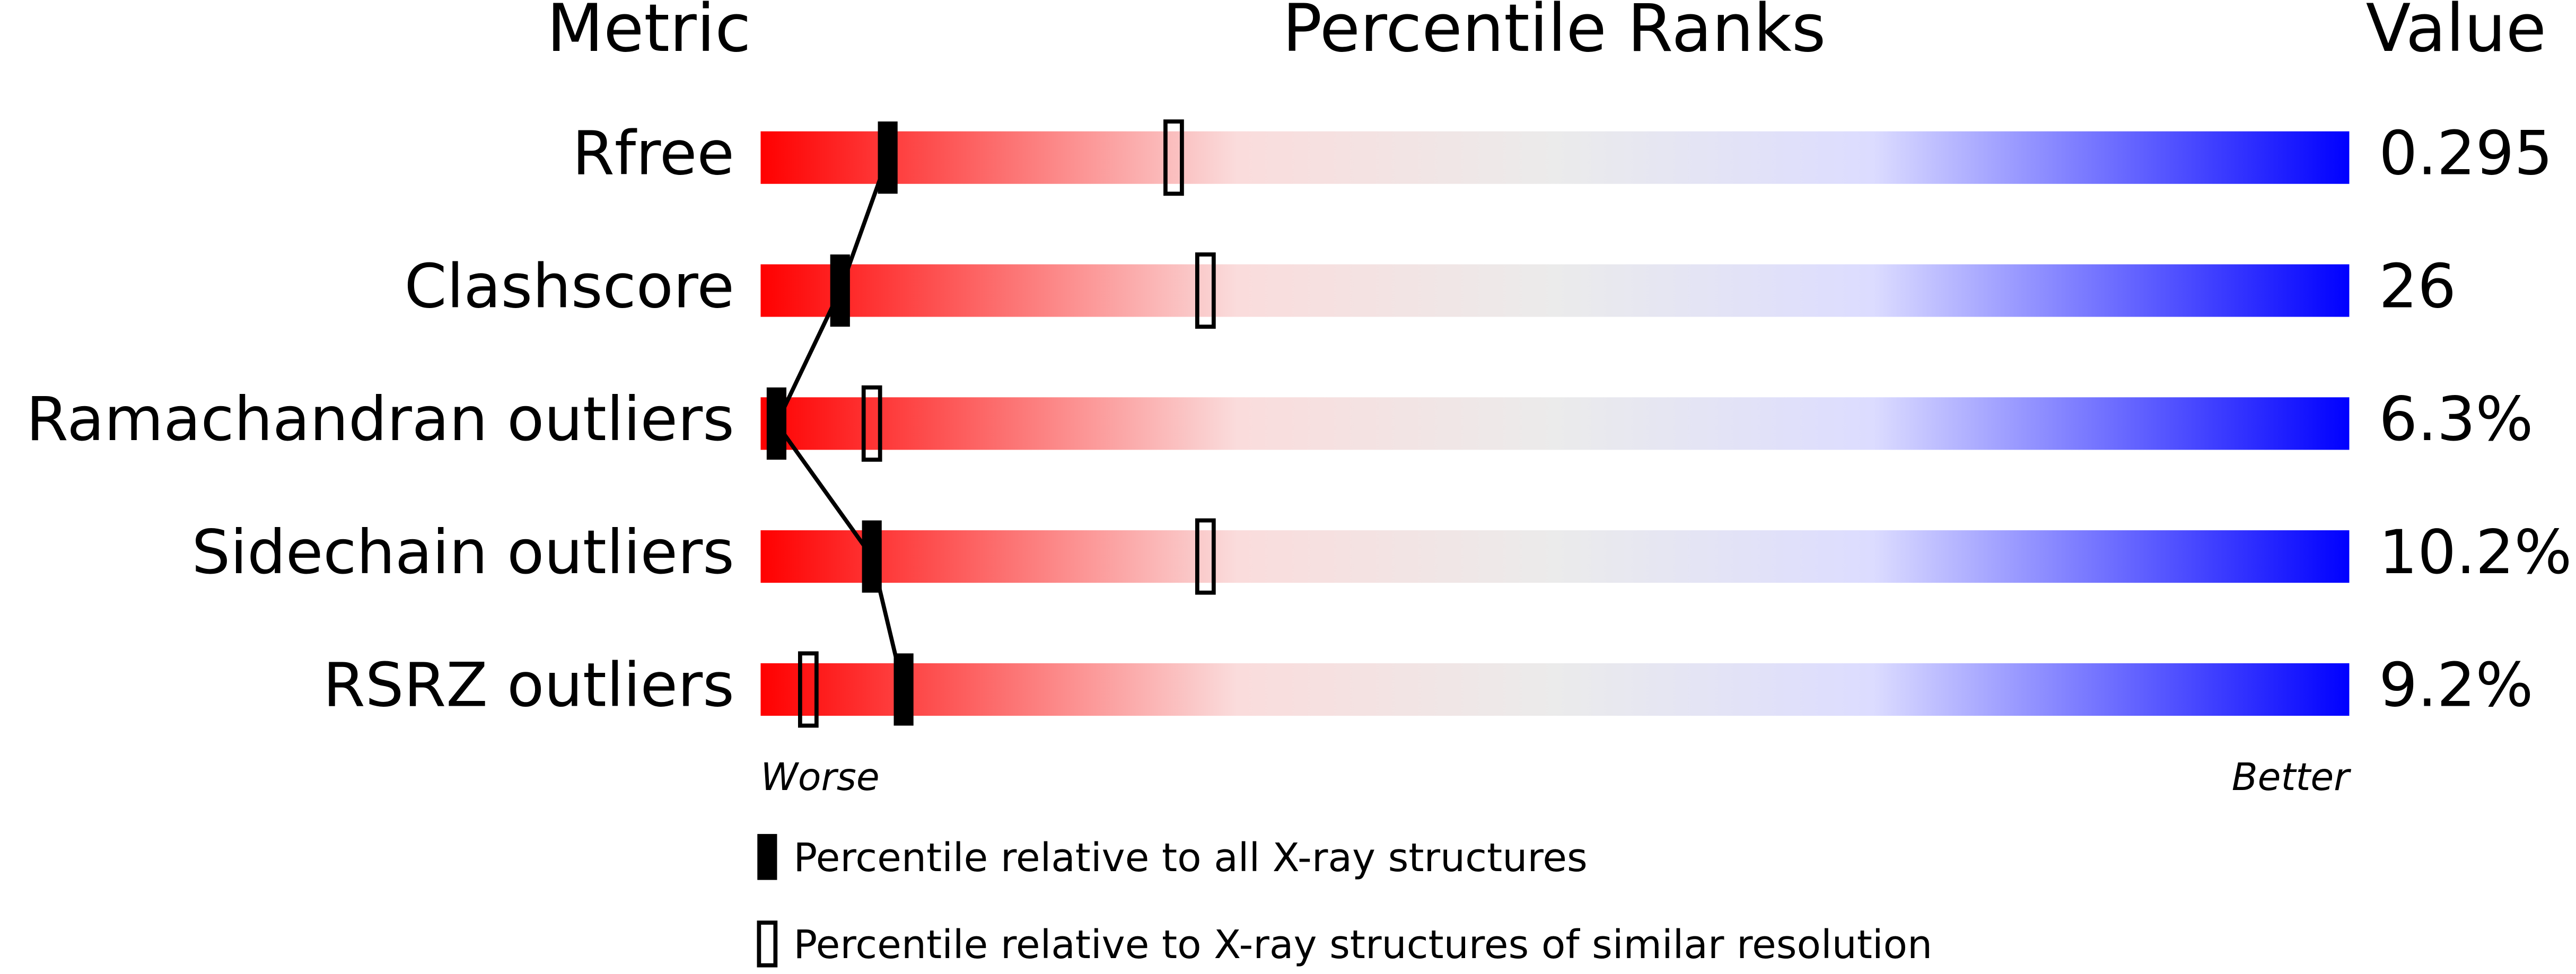  What do you see at coordinates (2291, 777) in the screenshot?
I see `better-label: Better` at bounding box center [2291, 777].